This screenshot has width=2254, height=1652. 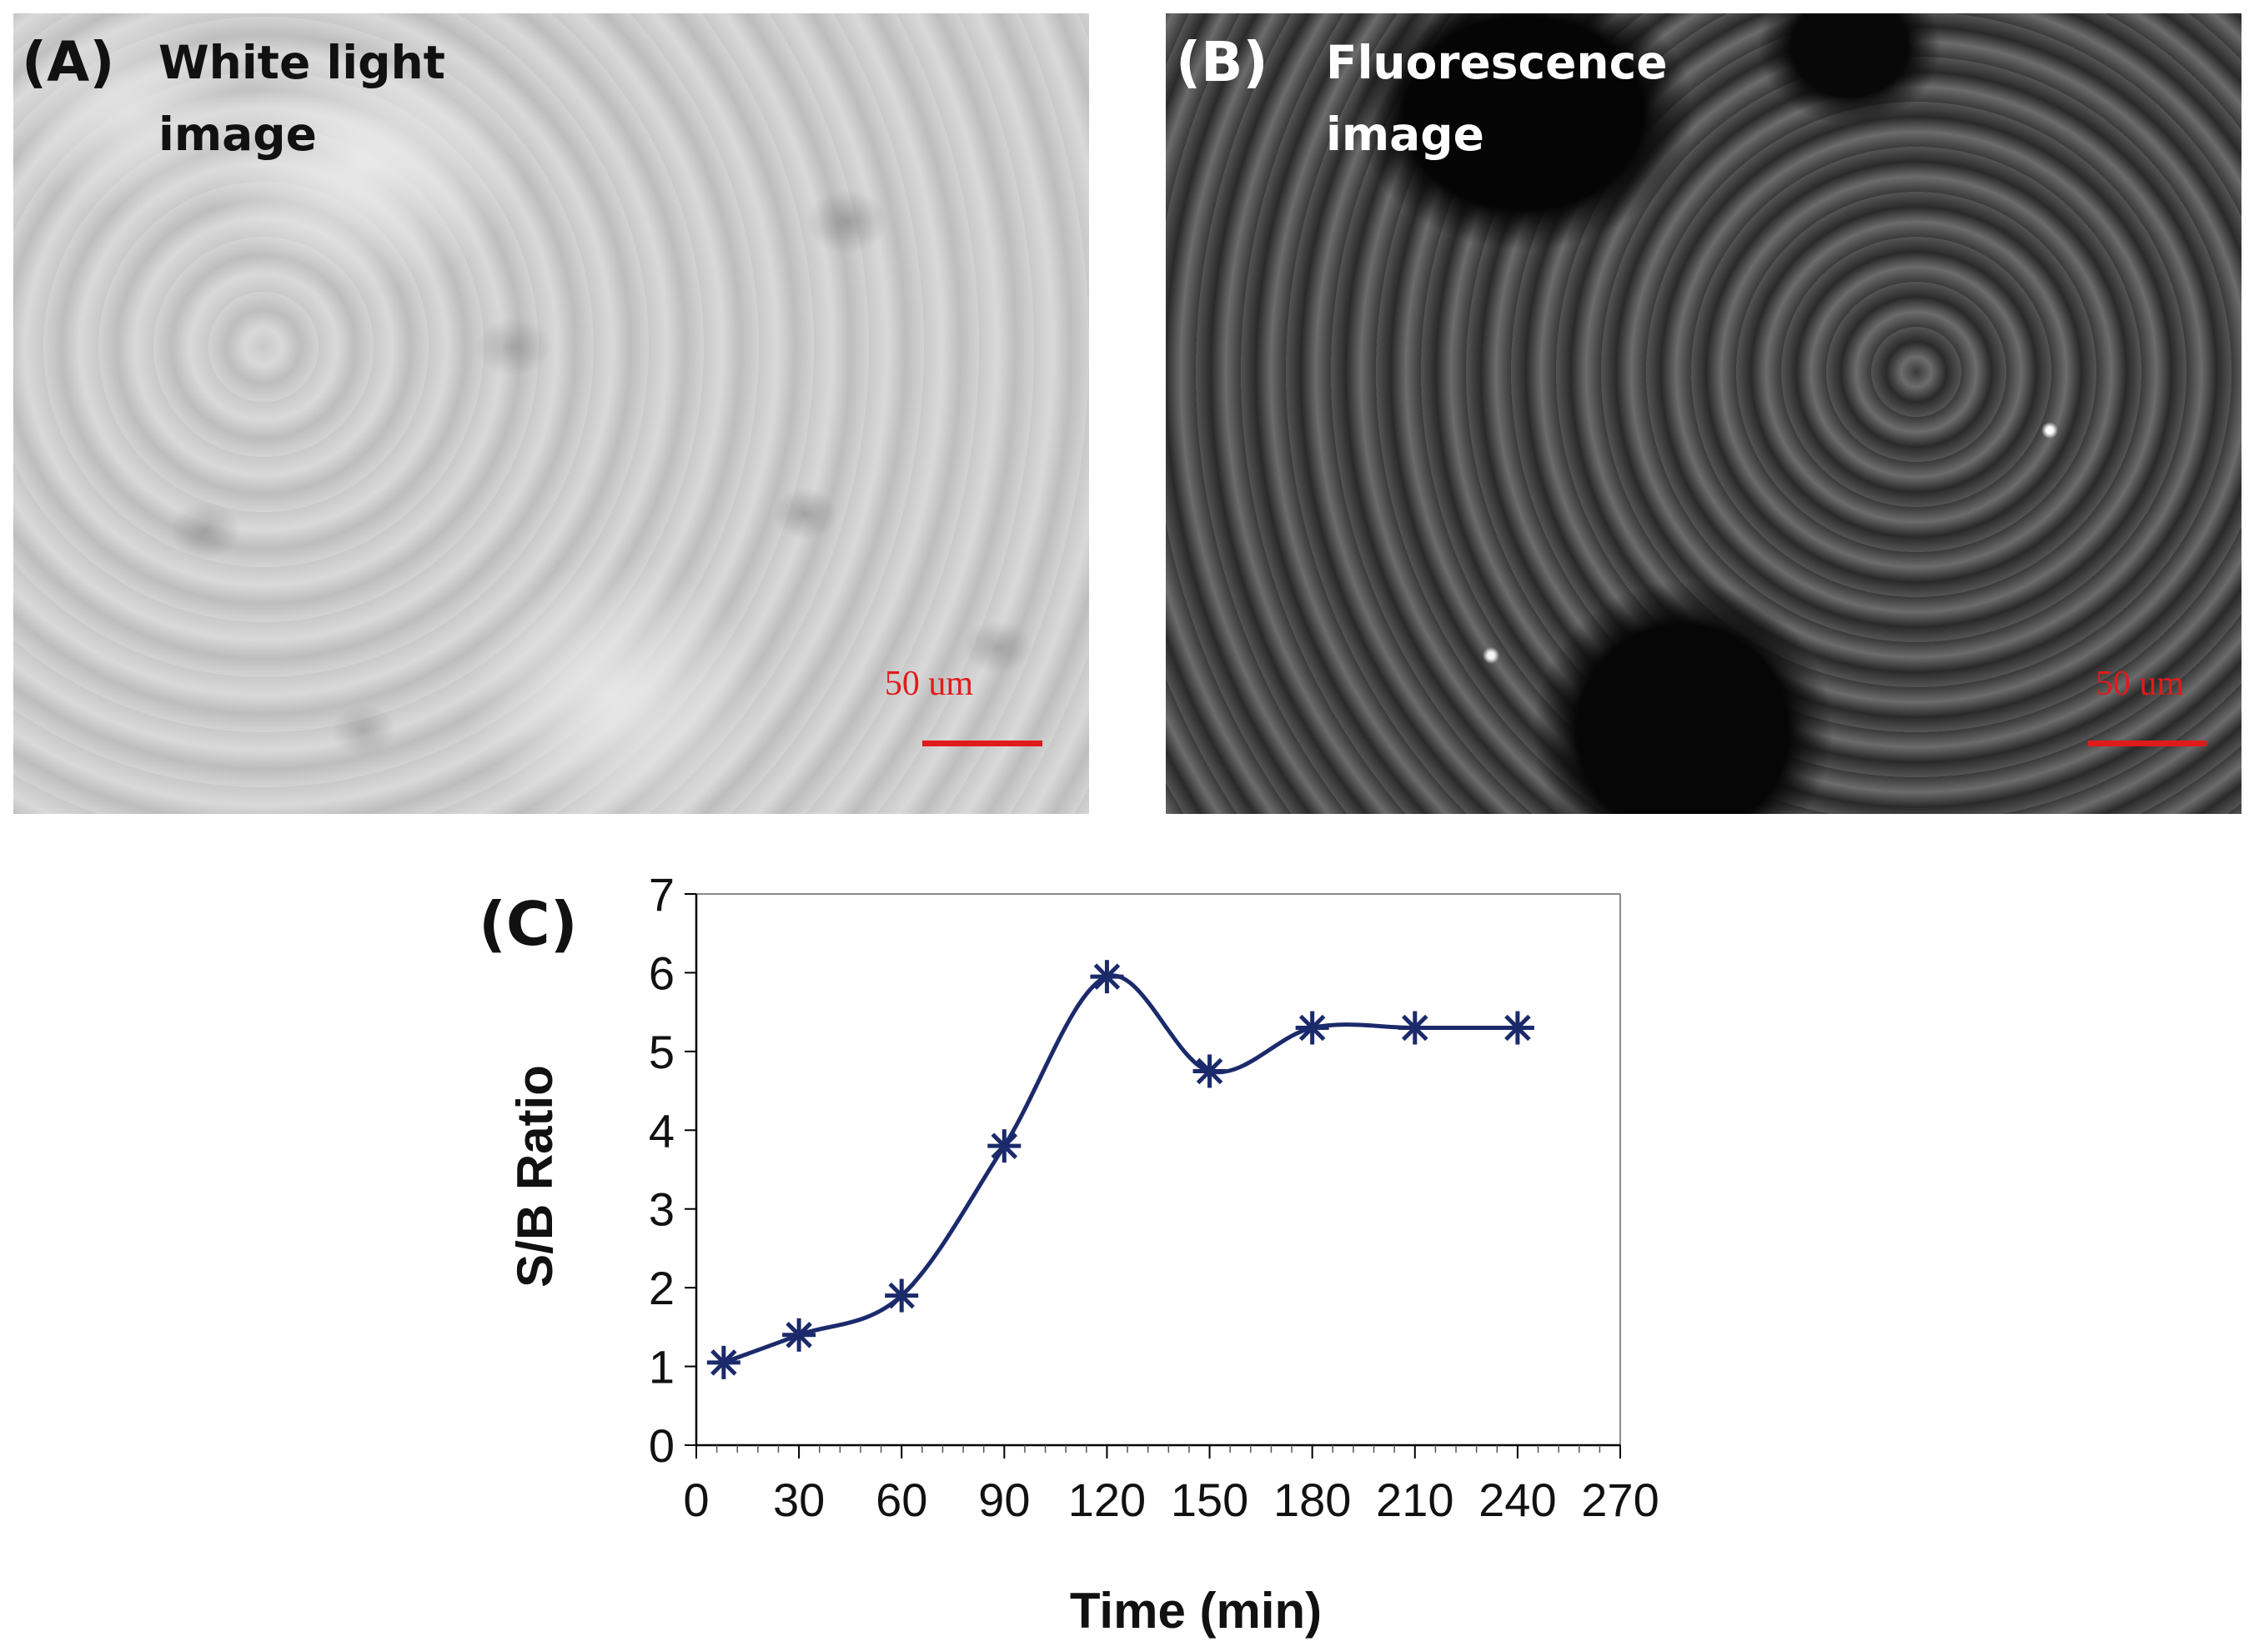 What do you see at coordinates (662, 894) in the screenshot?
I see `y-tick-label: 7` at bounding box center [662, 894].